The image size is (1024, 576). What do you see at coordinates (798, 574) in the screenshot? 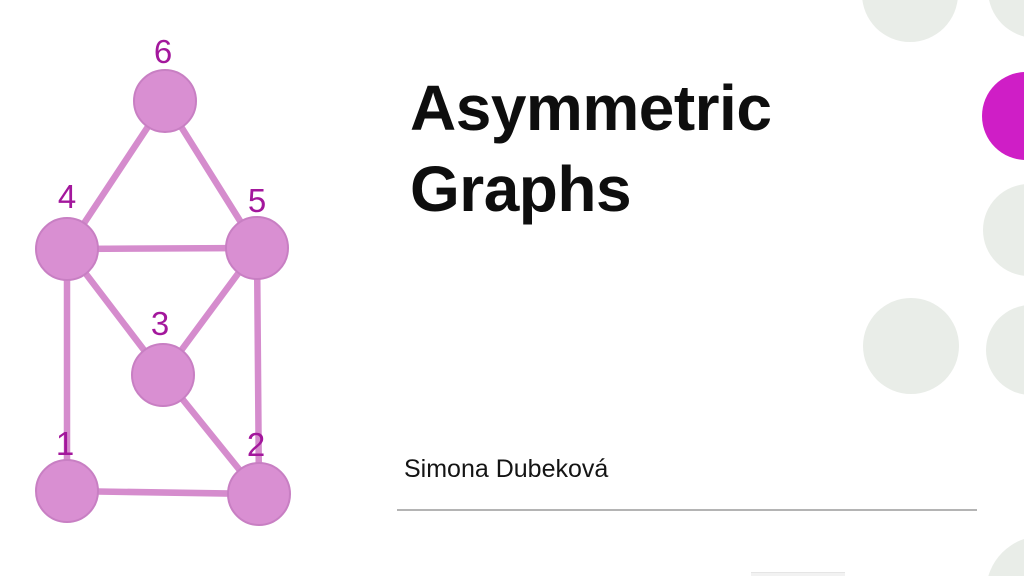
I see `bottom-overlay-strip` at bounding box center [798, 574].